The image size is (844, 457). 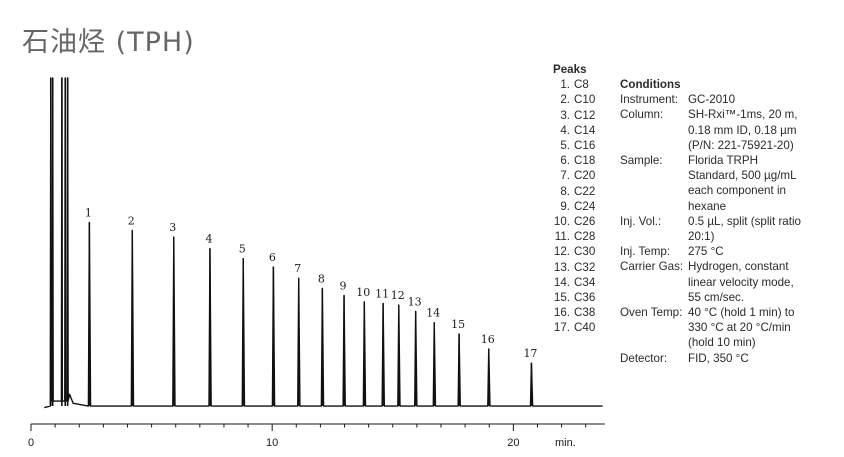 What do you see at coordinates (561, 313) in the screenshot?
I see `peak-number: 16.` at bounding box center [561, 313].